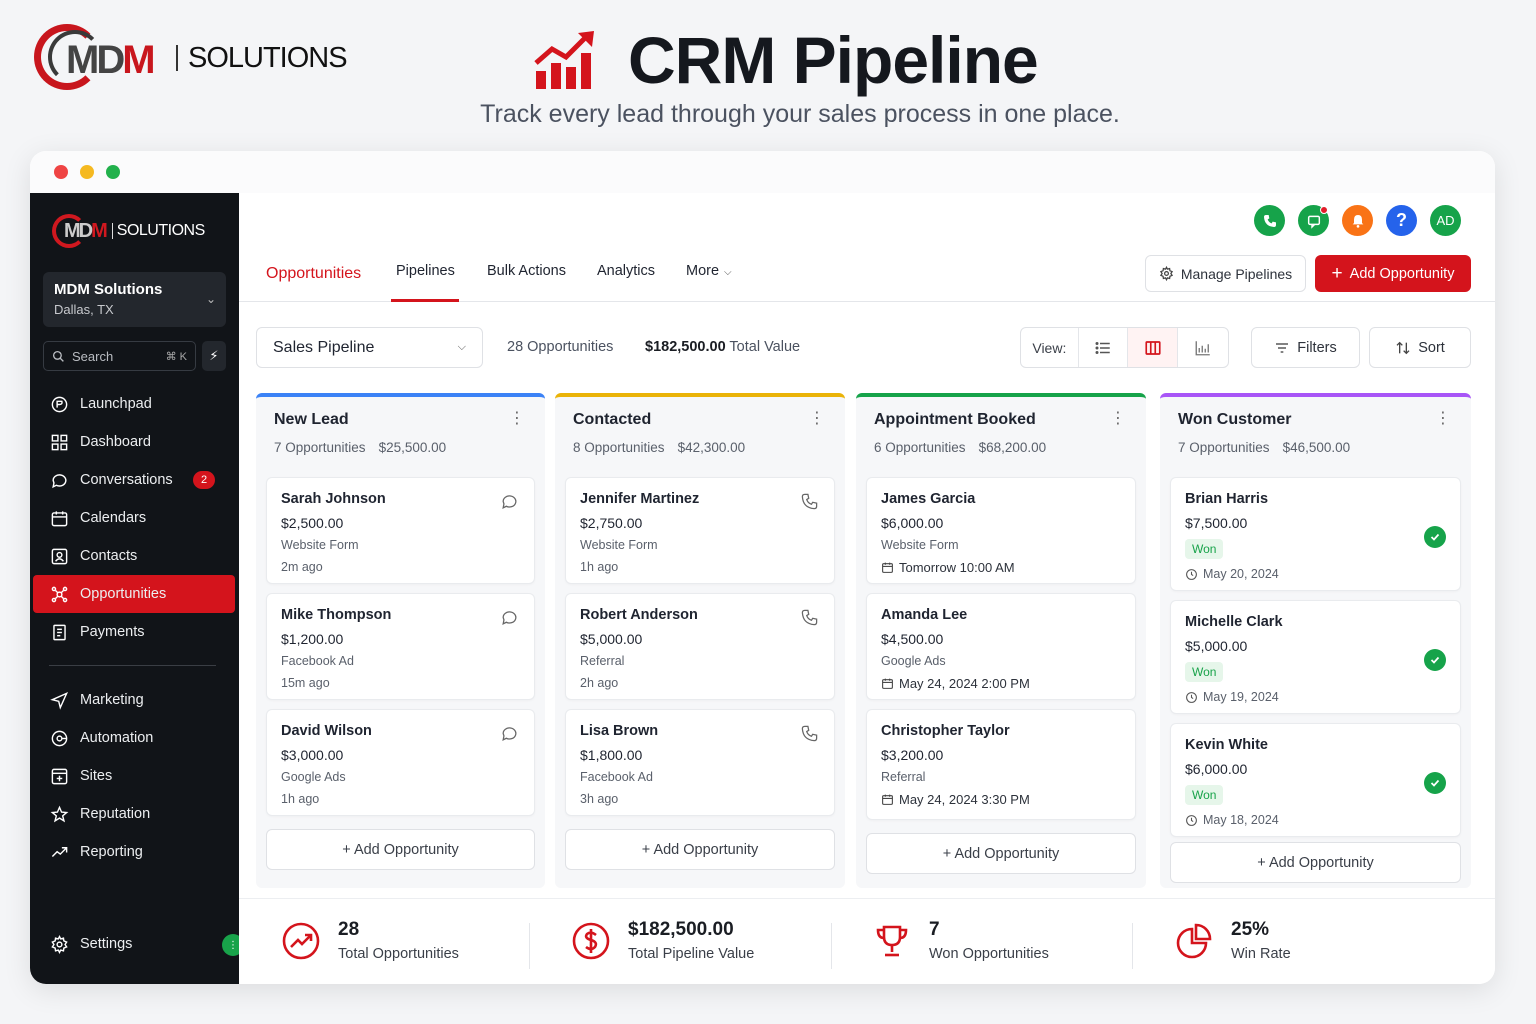 This screenshot has width=1536, height=1024. Describe the element at coordinates (233, 945) in the screenshot. I see `status-online-icon: ⋮` at that location.